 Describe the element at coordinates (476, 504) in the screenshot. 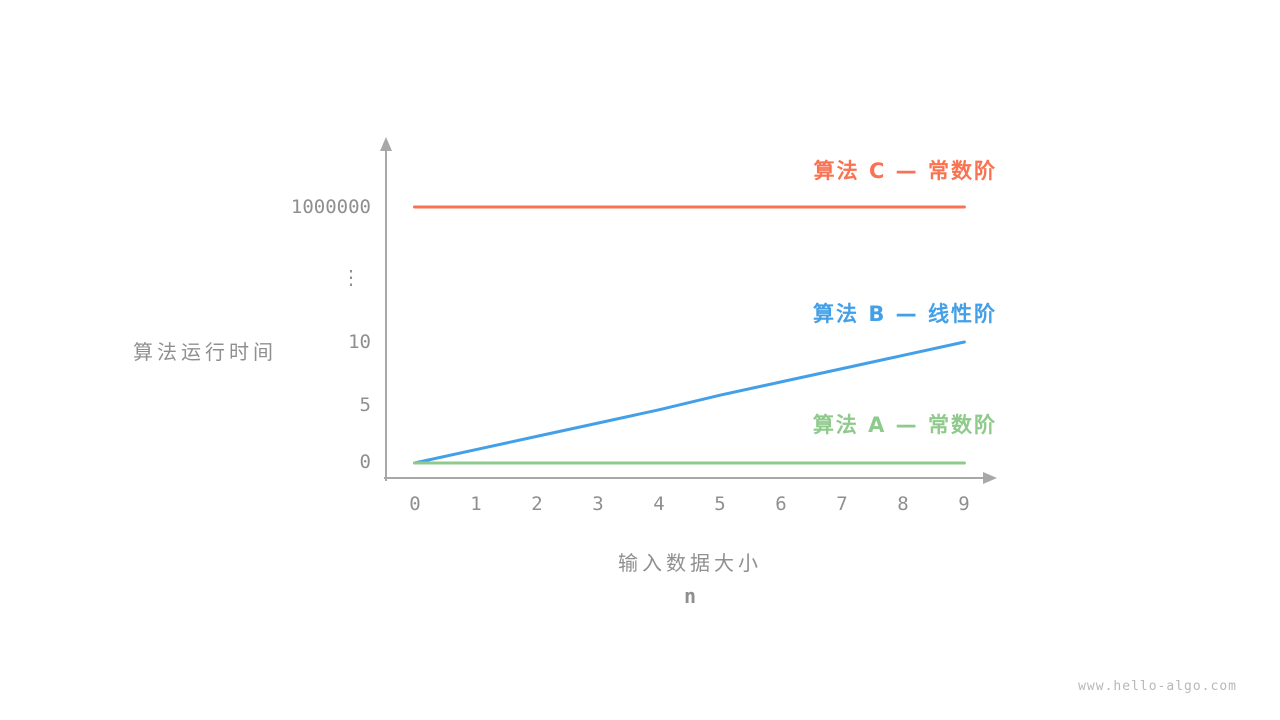

I see `x-tick-label-1: 1` at that location.